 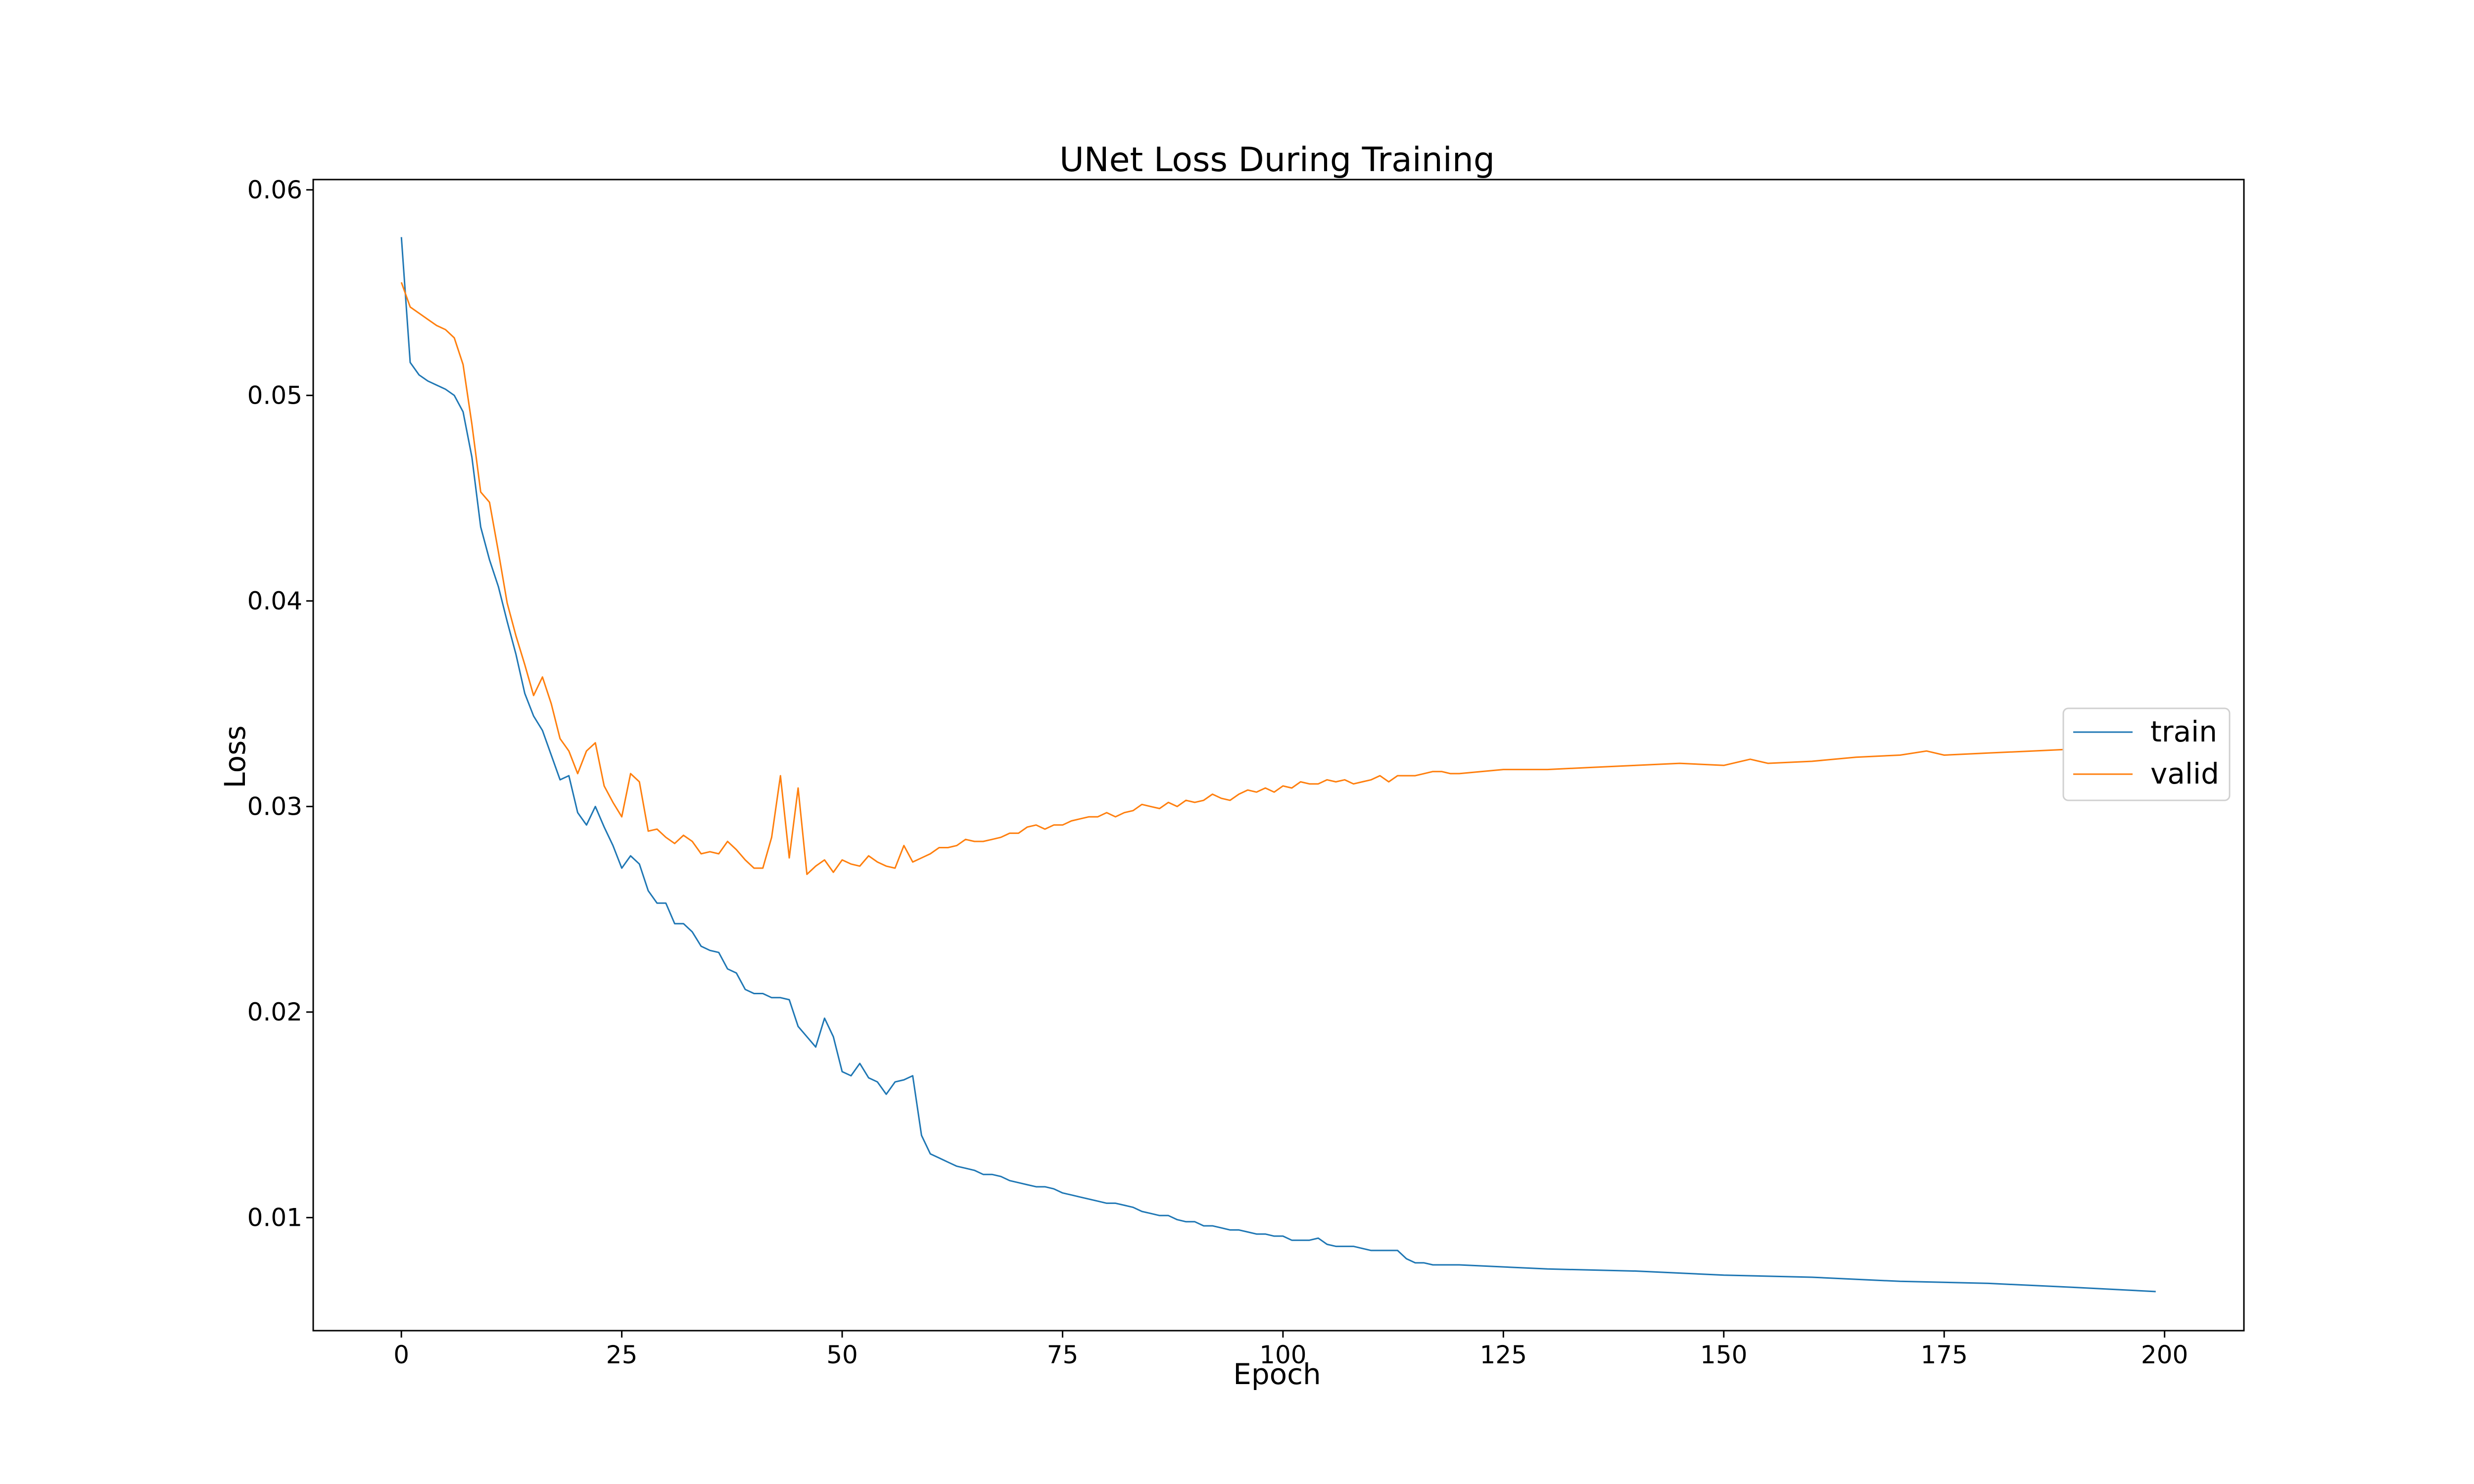 What do you see at coordinates (274, 806) in the screenshot?
I see `y-tick-label: 0.03` at bounding box center [274, 806].